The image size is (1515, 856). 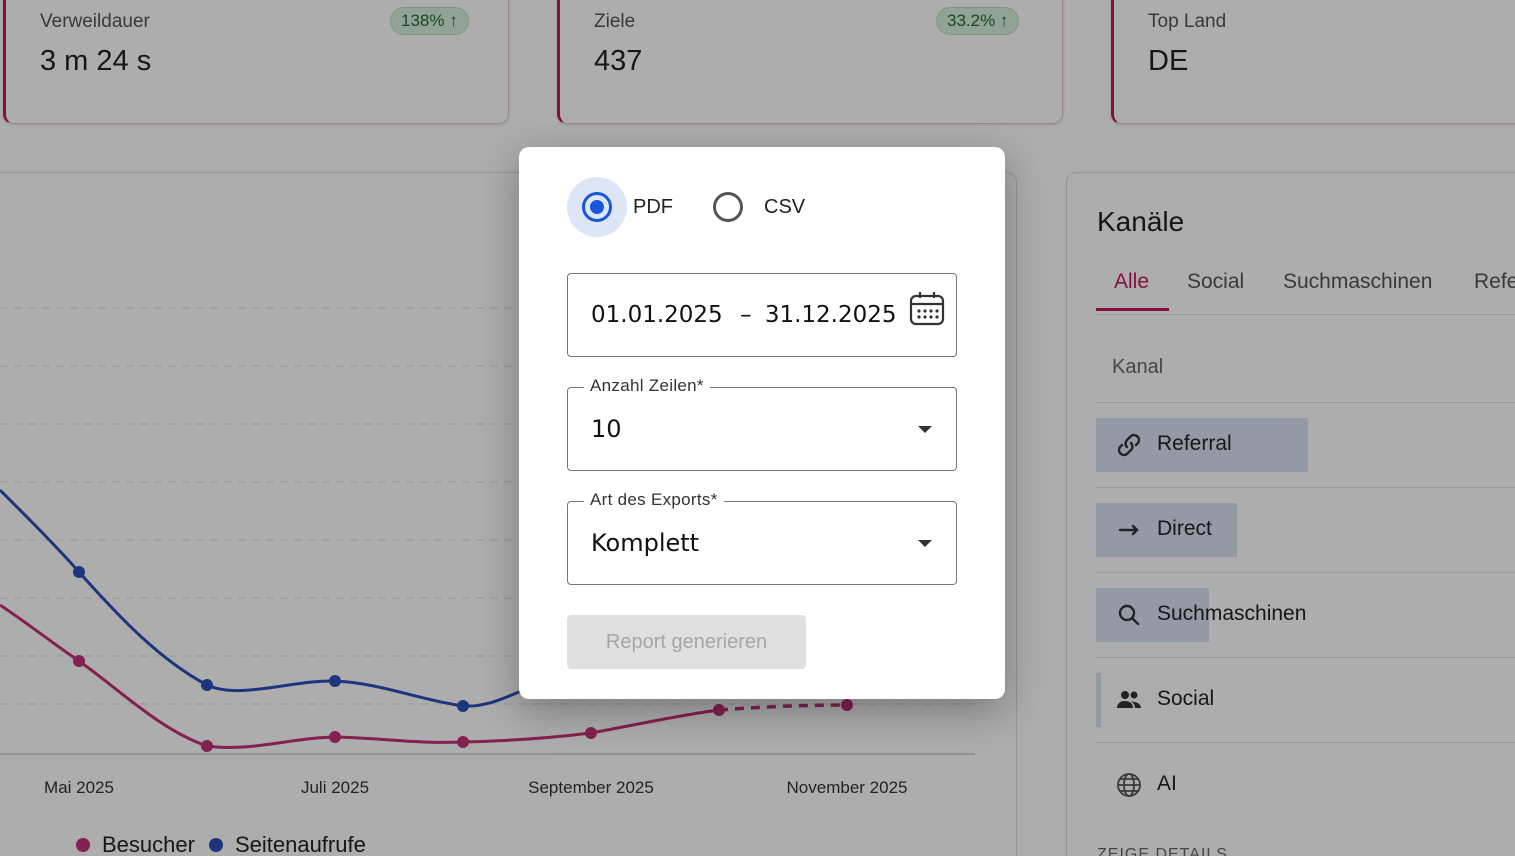 I want to click on radio-label-csv: CSV, so click(x=785, y=206).